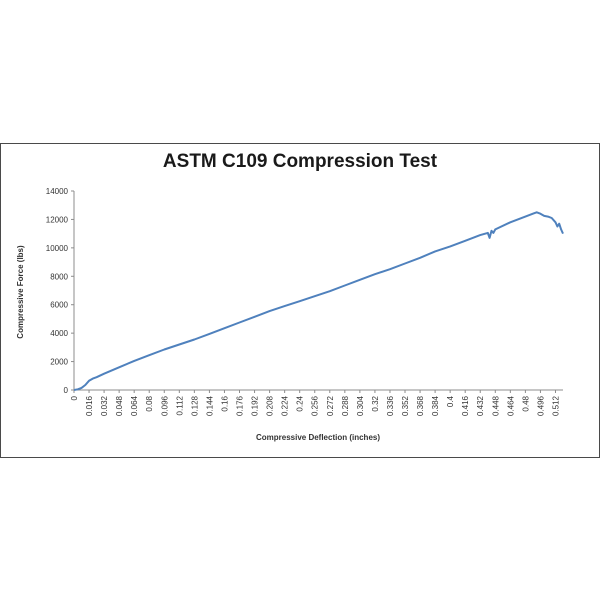  I want to click on x-tick-label: 0, so click(74, 397).